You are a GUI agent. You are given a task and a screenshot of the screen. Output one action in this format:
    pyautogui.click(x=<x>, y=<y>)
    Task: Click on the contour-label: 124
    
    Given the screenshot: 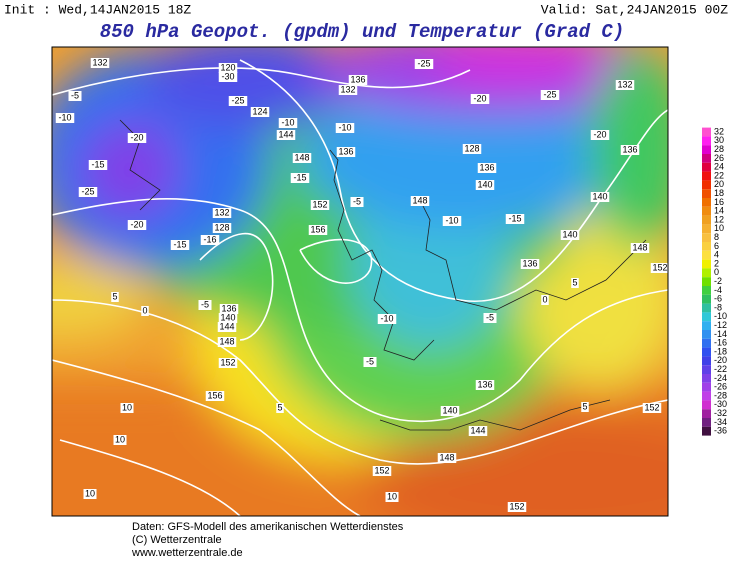 What is the action you would take?
    pyautogui.click(x=259, y=111)
    